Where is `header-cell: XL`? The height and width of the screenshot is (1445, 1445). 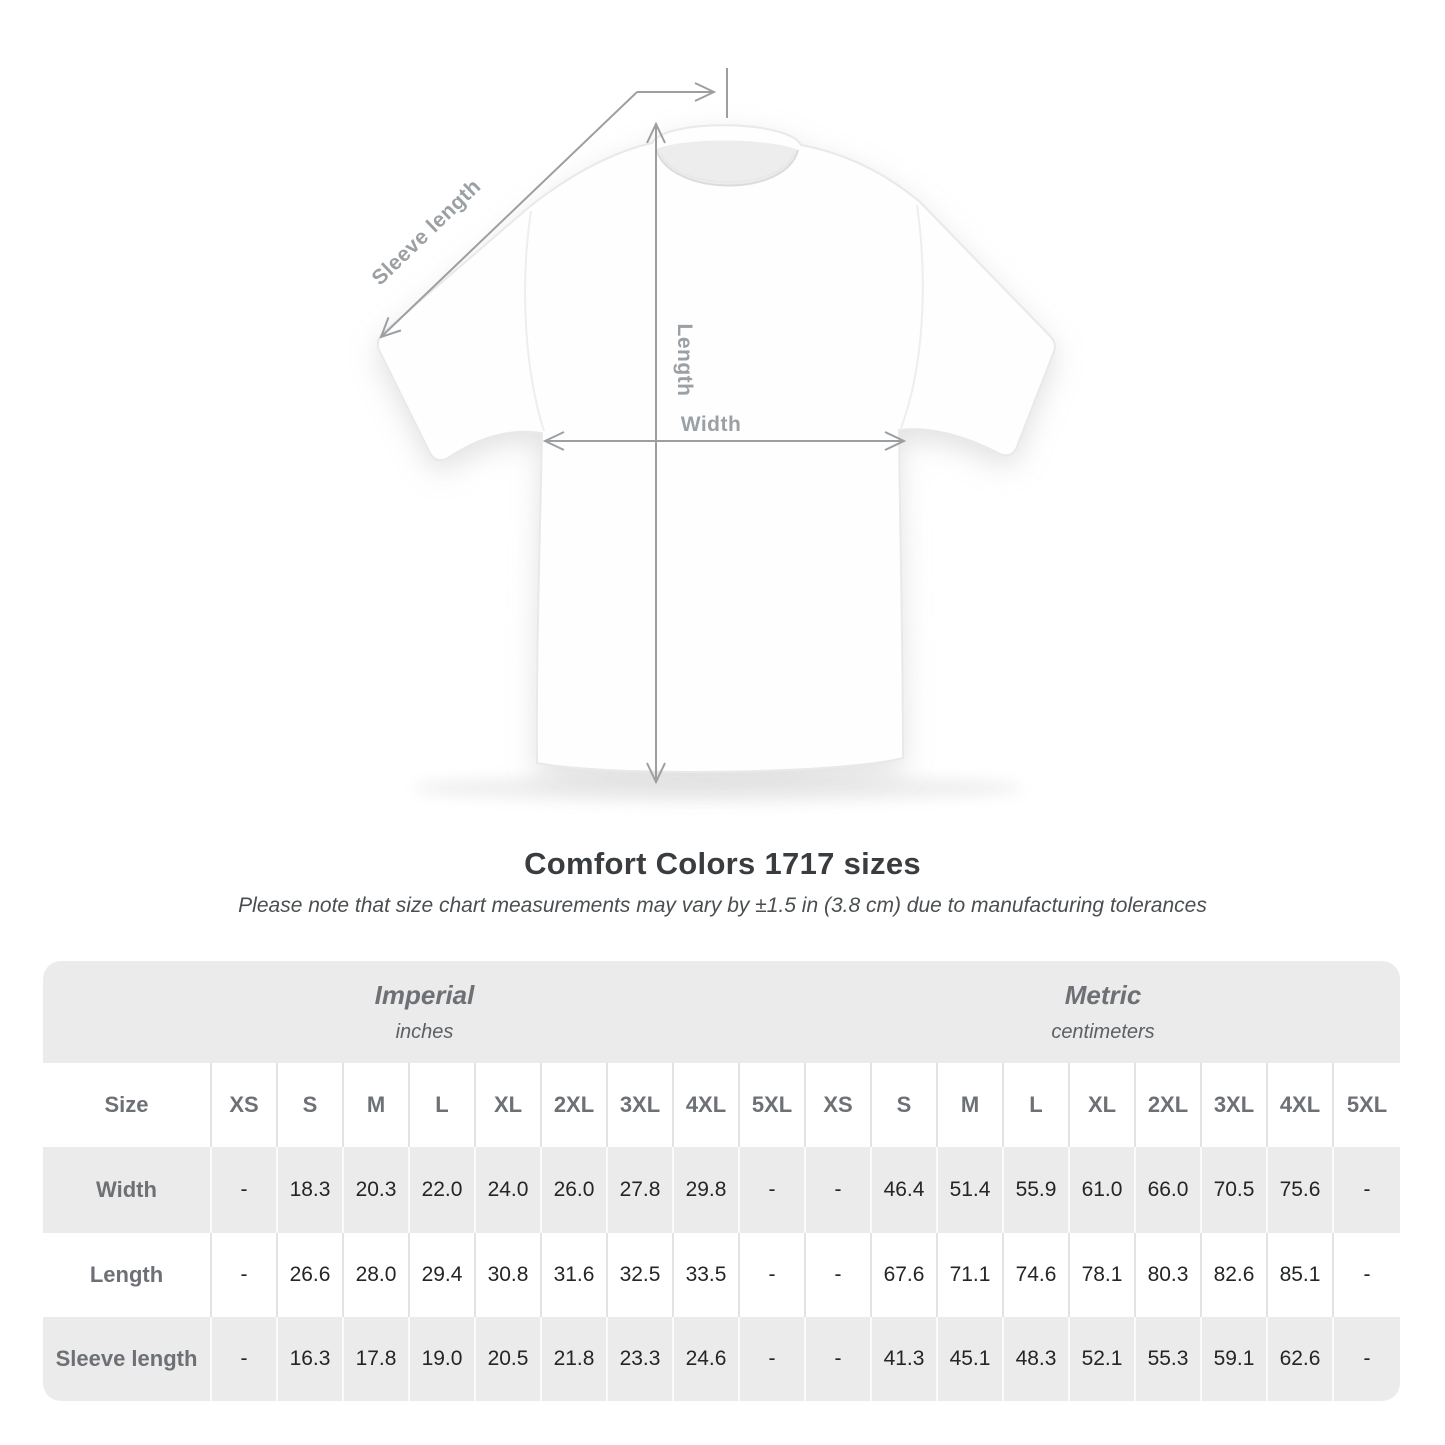 header-cell: XL is located at coordinates (509, 1105).